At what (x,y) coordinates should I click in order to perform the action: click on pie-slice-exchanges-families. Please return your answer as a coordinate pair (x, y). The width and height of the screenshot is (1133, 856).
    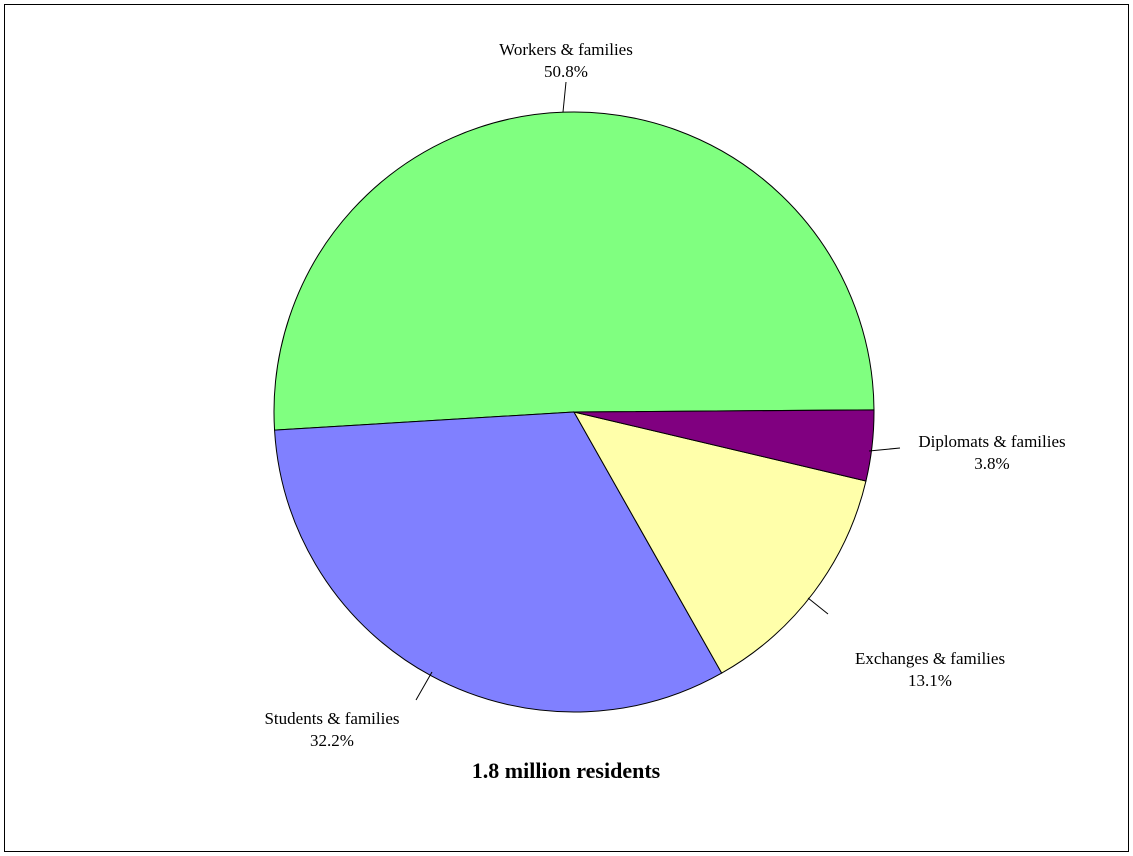
    Looking at the image, I should click on (720, 542).